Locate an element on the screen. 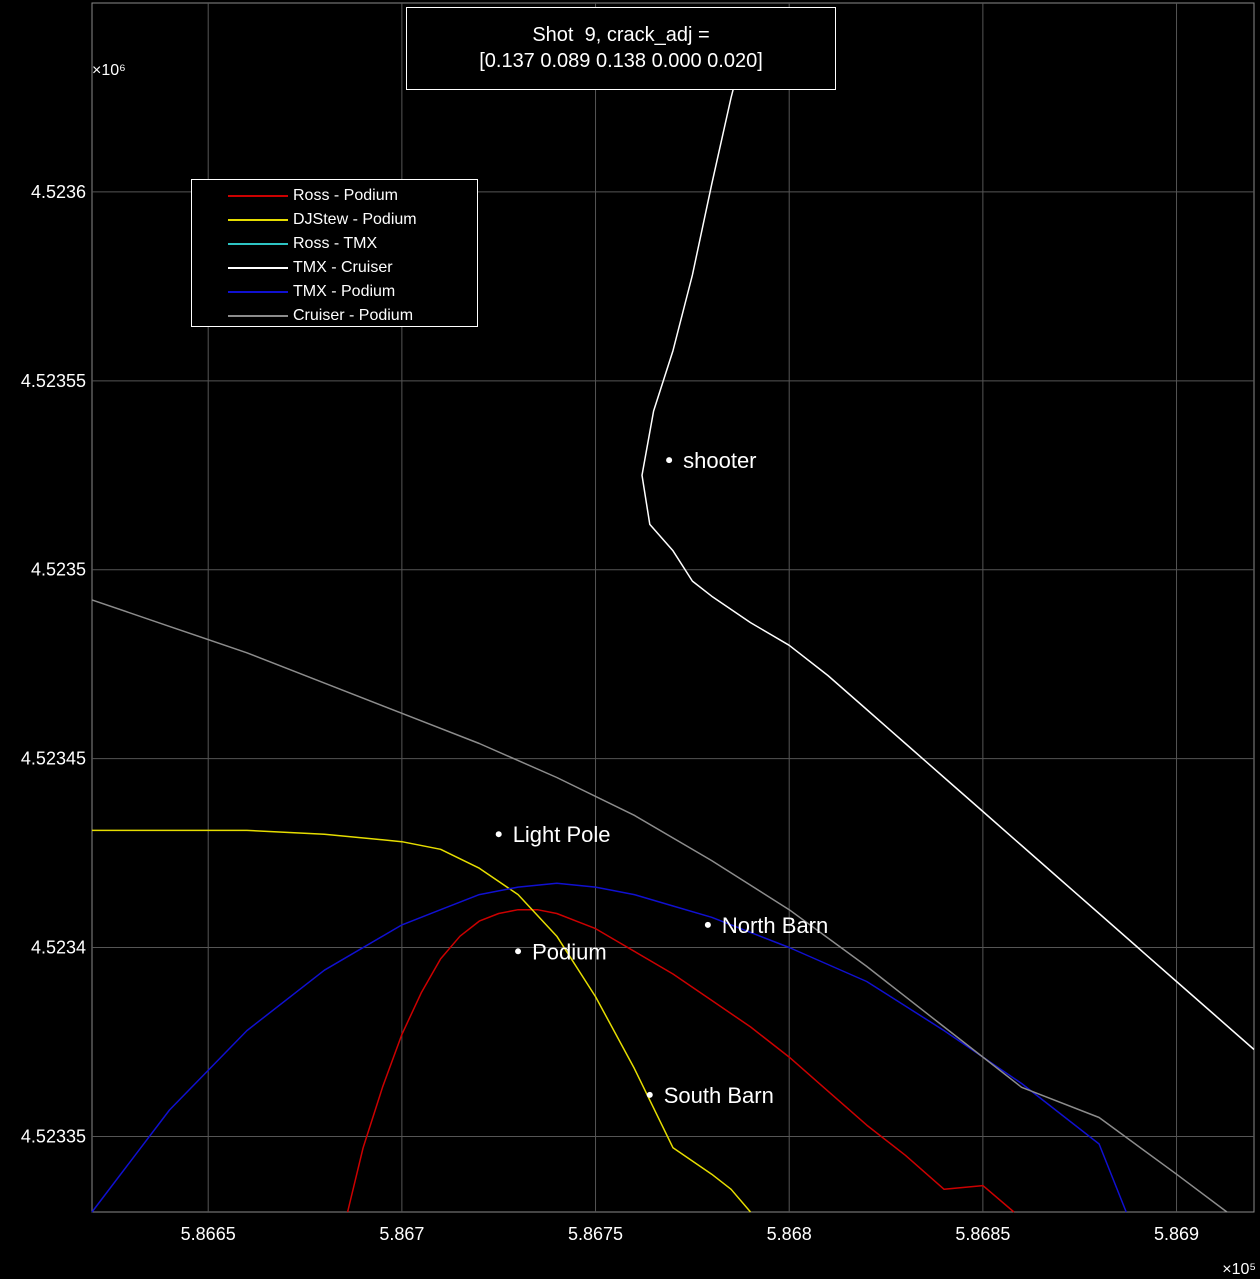 The height and width of the screenshot is (1279, 1260). marker-label-light-pole: Light Pole is located at coordinates (562, 834).